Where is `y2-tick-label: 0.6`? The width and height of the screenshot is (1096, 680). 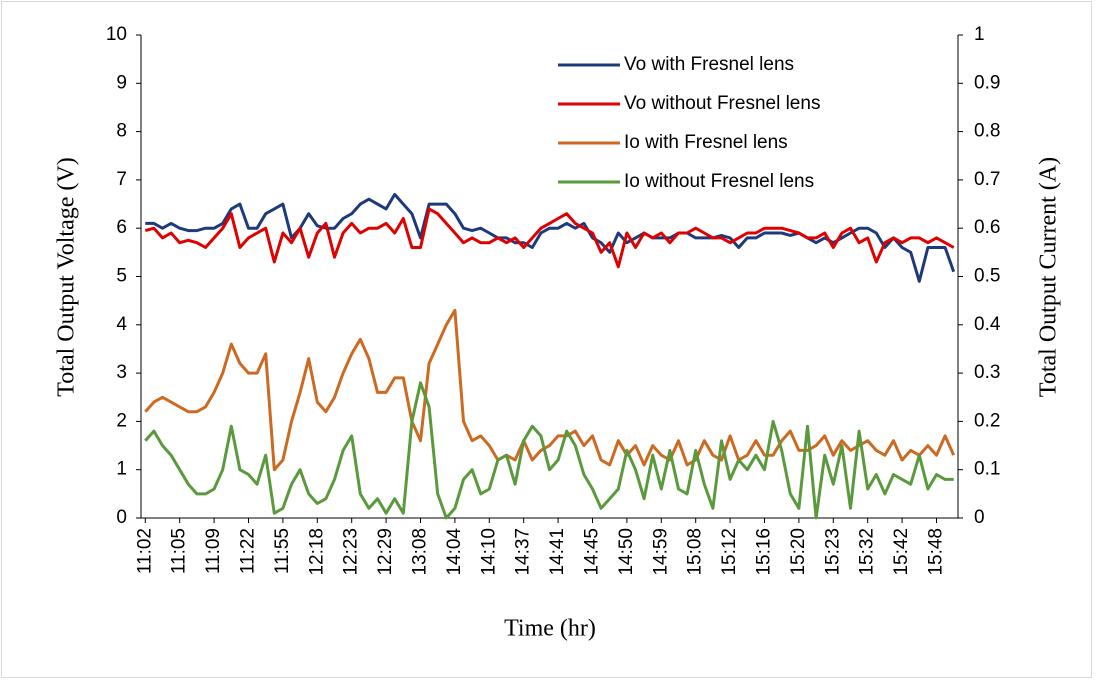
y2-tick-label: 0.6 is located at coordinates (987, 227).